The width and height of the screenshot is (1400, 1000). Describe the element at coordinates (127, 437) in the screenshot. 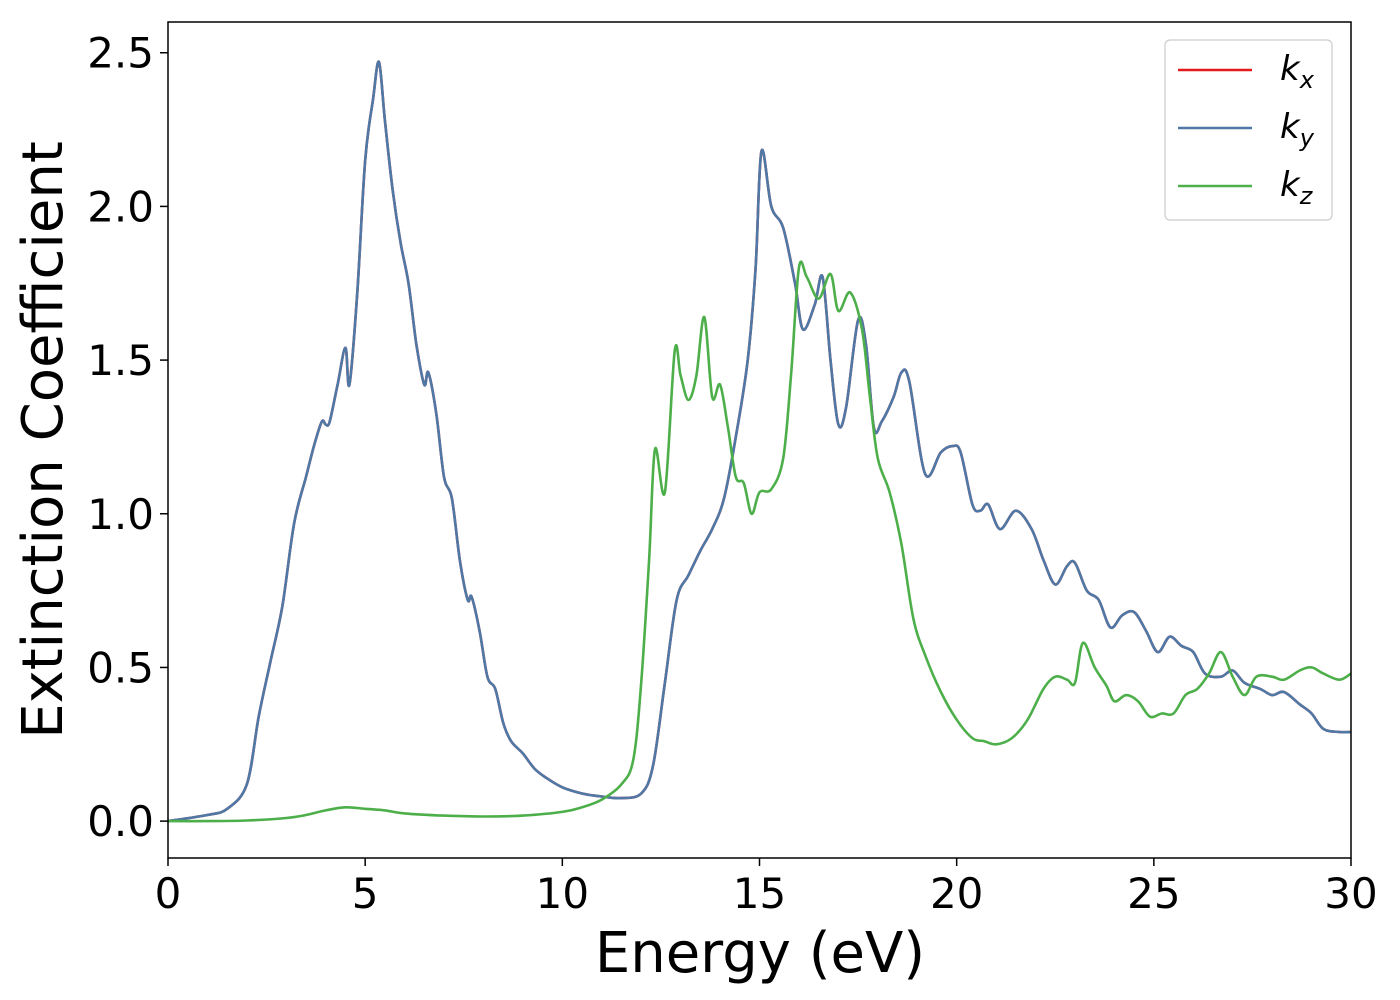

I see `y-axis-ticks: 0.0 0.5 1.0 1.5 2.0 2.5` at that location.